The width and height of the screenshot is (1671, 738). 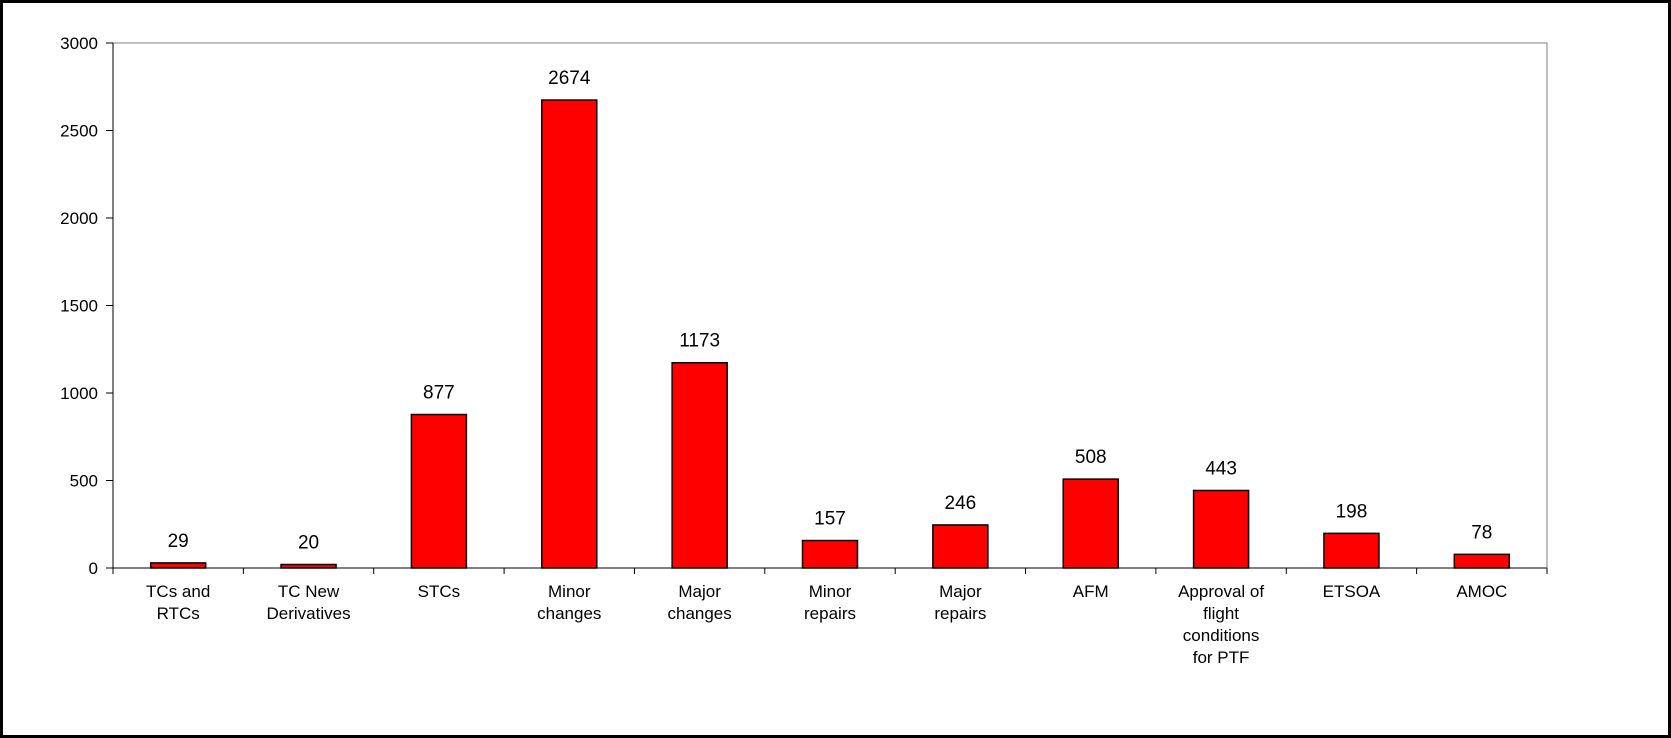 I want to click on x-tick-label: TC New Derivatives, so click(x=308, y=602).